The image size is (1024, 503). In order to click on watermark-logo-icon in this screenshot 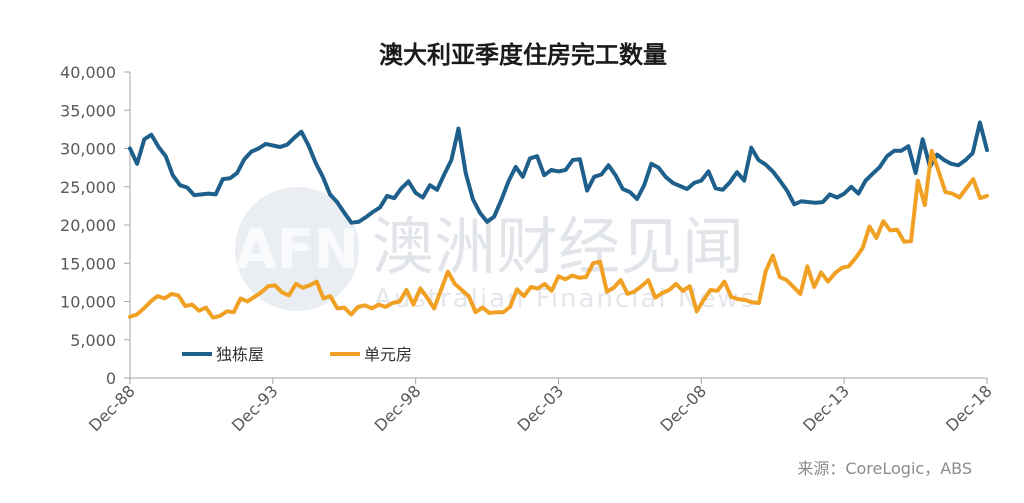, I will do `click(297, 249)`.